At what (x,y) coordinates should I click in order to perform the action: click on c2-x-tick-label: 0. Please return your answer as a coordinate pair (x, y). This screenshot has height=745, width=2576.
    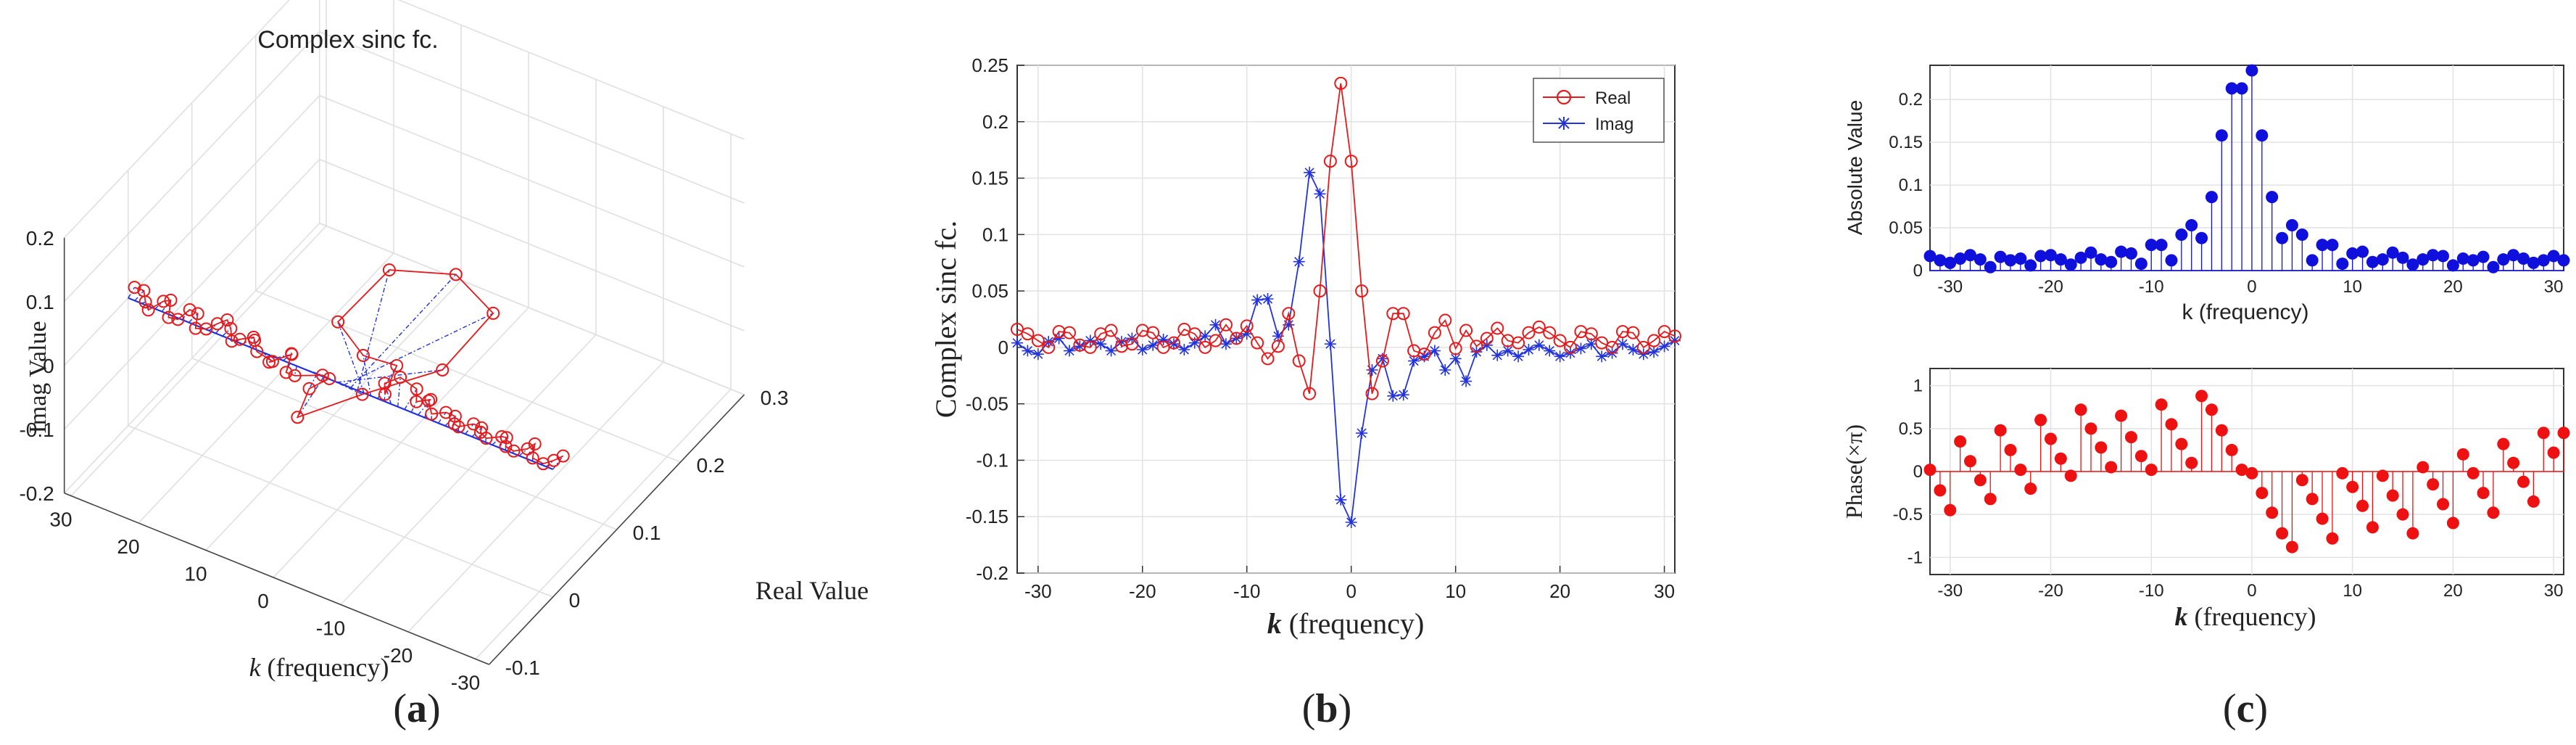
    Looking at the image, I should click on (2251, 591).